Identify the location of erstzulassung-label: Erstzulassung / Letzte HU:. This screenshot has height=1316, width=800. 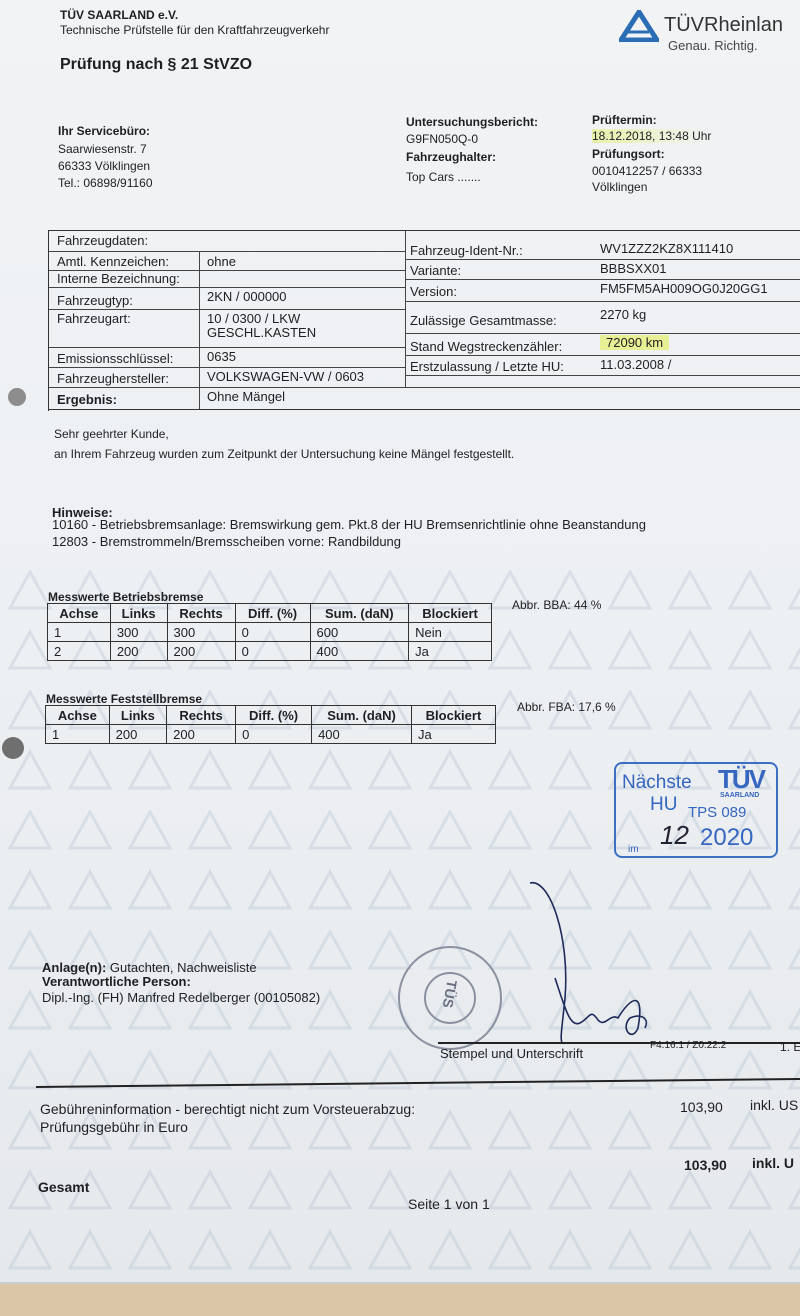
(487, 366).